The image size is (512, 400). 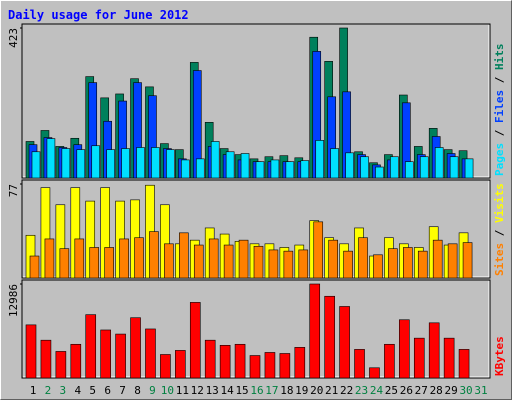 I want to click on x-tick-label: 14, so click(x=228, y=390).